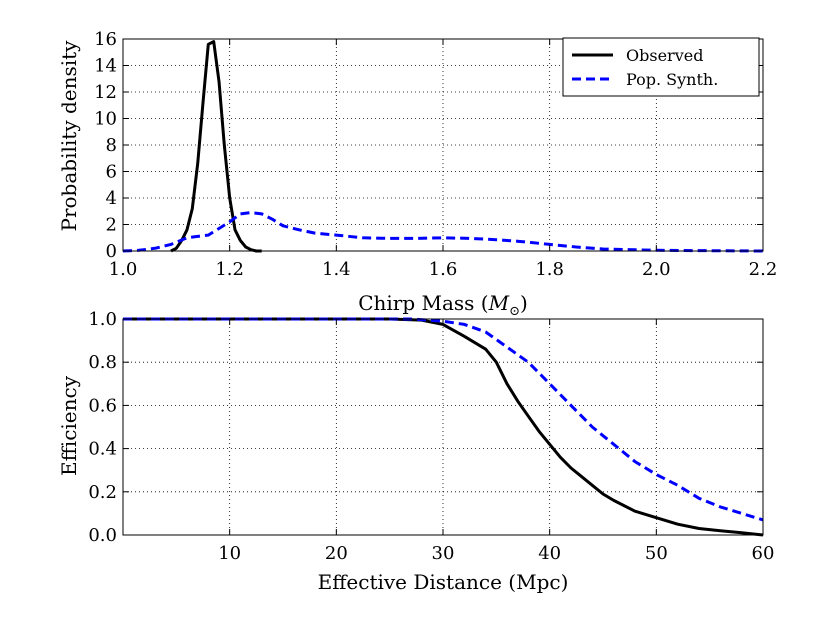 Image resolution: width=830 pixels, height=623 pixels. I want to click on efficiency-xtick-label: 60, so click(763, 553).